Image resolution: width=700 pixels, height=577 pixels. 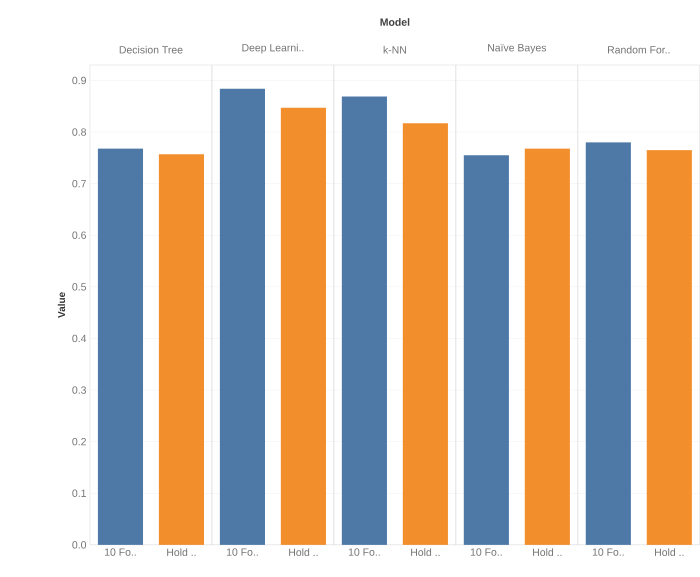 I want to click on y-tick-label: 0.9, so click(x=79, y=80).